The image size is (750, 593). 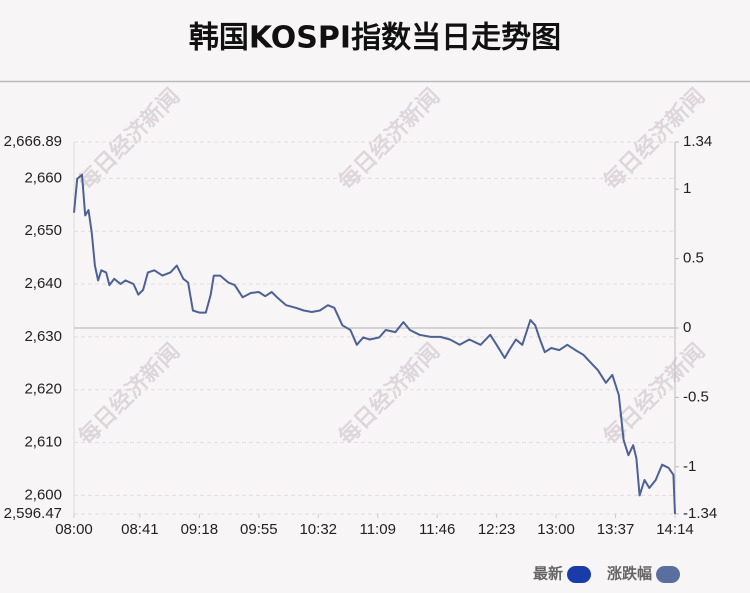 What do you see at coordinates (43, 389) in the screenshot?
I see `y-tick-label: 2,620` at bounding box center [43, 389].